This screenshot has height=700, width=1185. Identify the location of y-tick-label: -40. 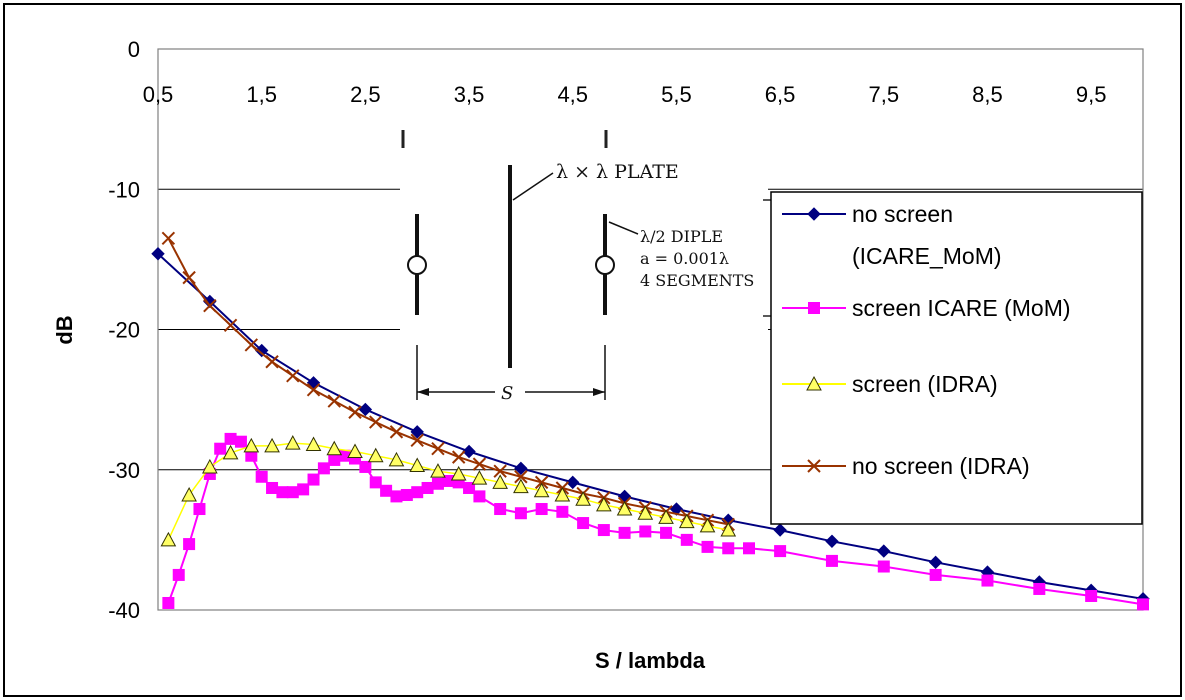
(124, 610).